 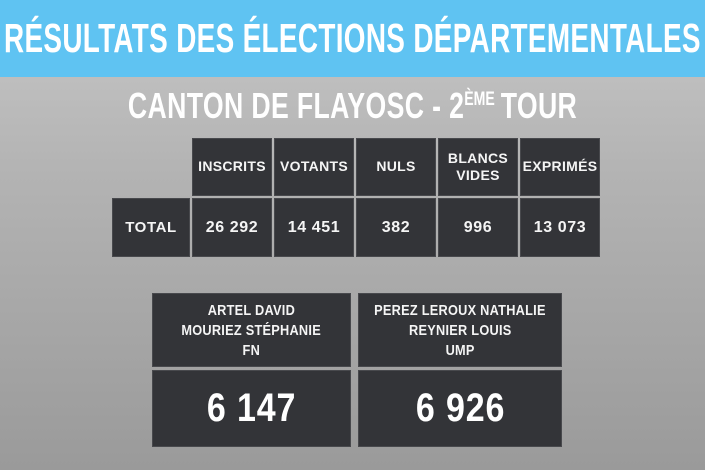 I want to click on column-header-blancs-vides: BLANCS VIDES, so click(x=478, y=167).